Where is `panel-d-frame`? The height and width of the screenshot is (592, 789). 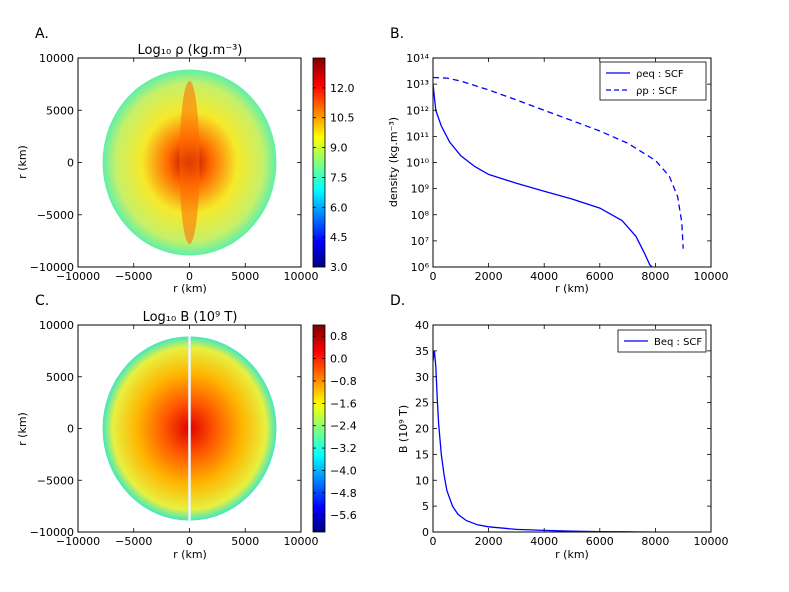
panel-d-frame is located at coordinates (572, 428).